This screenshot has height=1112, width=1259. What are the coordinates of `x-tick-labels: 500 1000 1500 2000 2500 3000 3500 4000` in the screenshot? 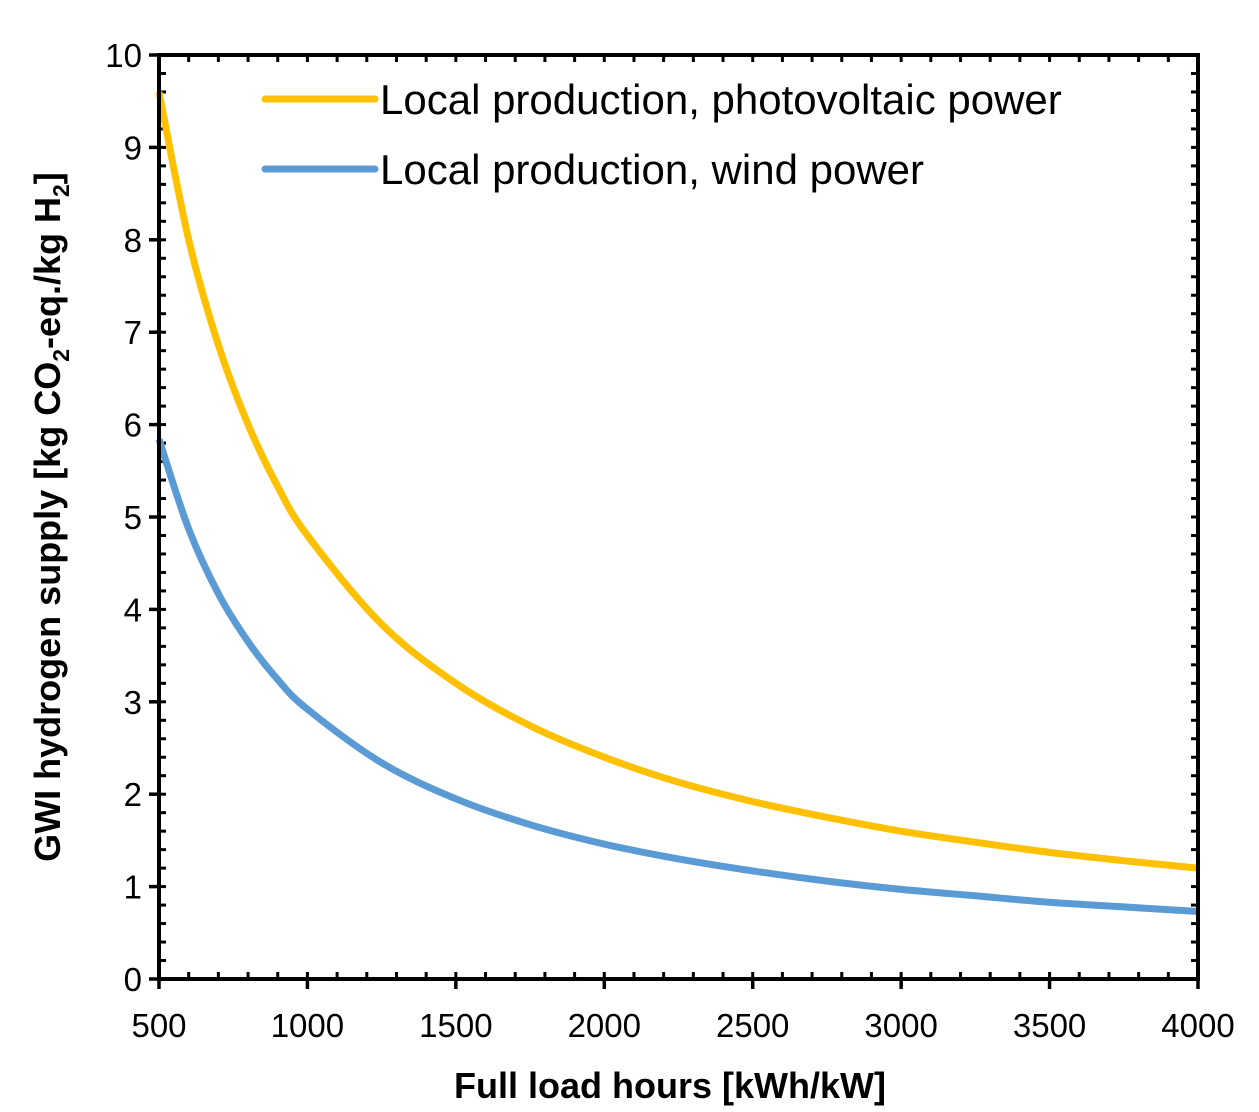 It's located at (682, 1025).